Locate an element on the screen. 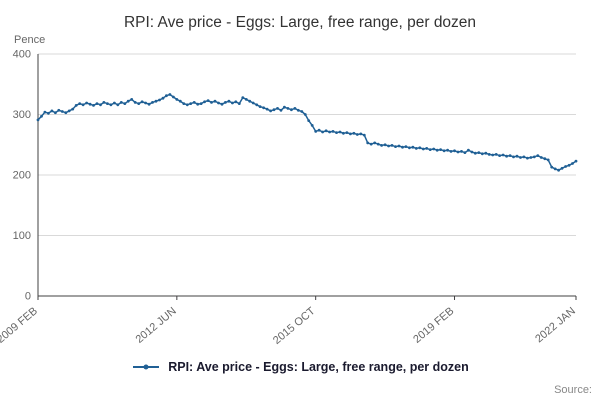 The image size is (600, 400). svg-text: 400 is located at coordinates (22, 55).